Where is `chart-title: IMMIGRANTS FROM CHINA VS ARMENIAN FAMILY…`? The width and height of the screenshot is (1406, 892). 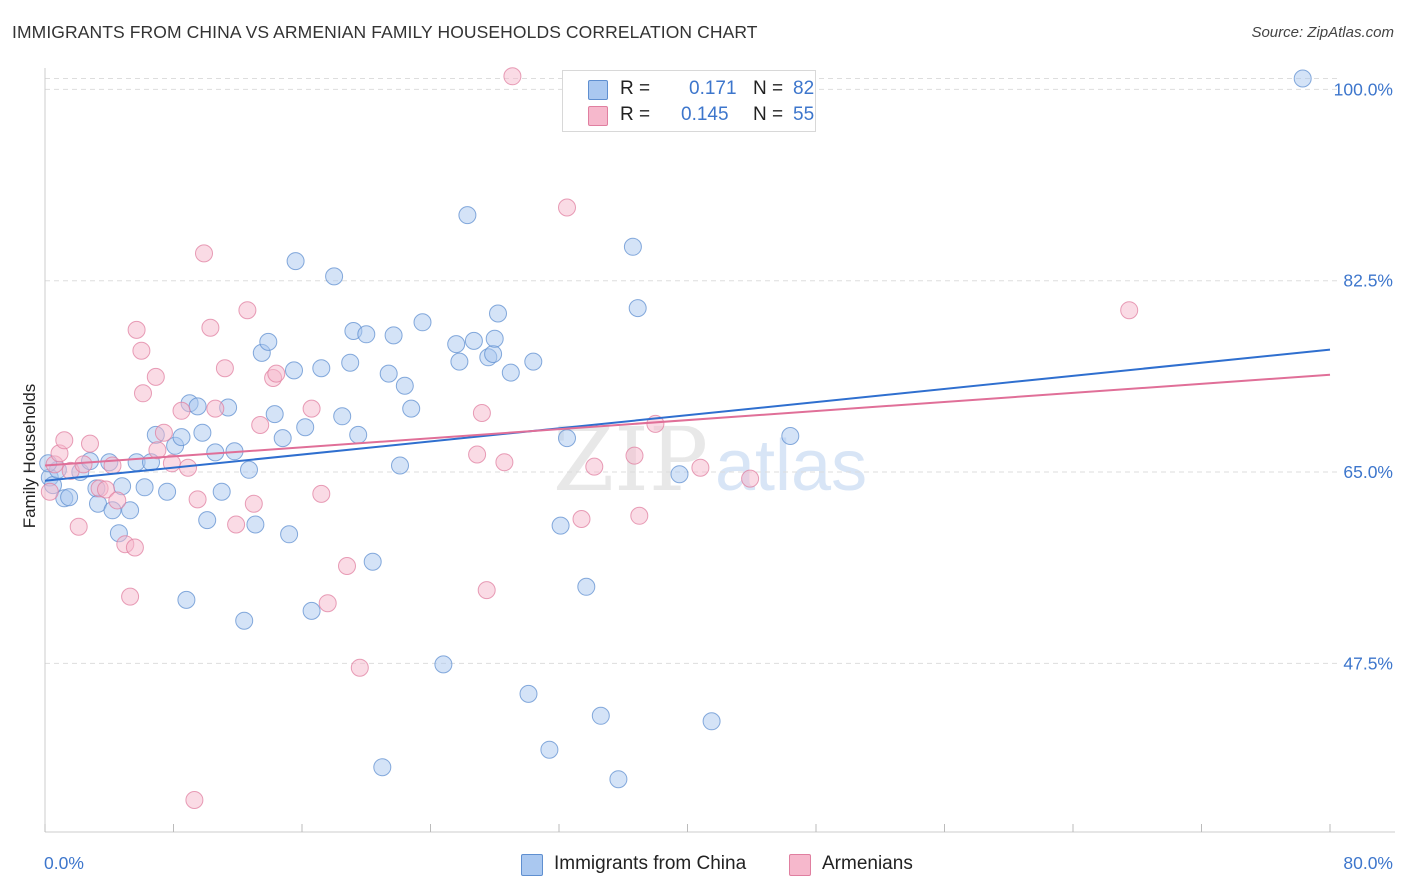 chart-title: IMMIGRANTS FROM CHINA VS ARMENIAN FAMILY… is located at coordinates (385, 32).